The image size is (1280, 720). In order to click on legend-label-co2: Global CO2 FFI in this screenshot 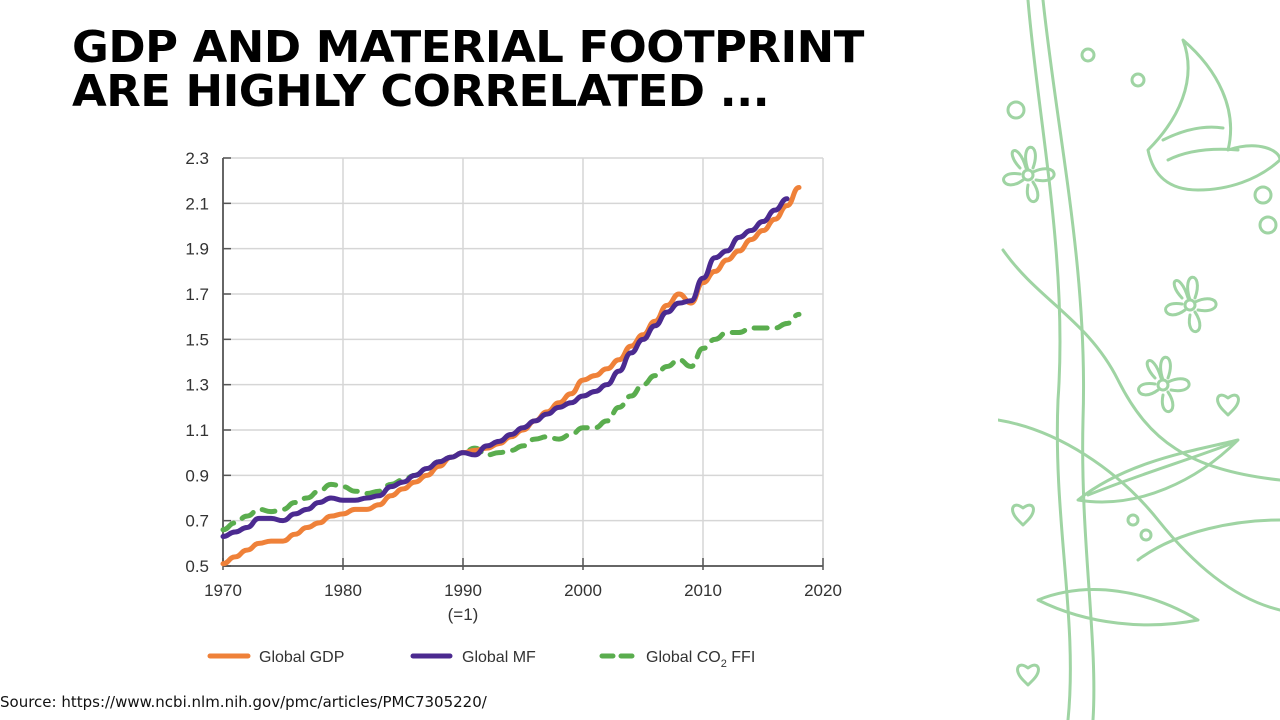, I will do `click(700, 659)`.